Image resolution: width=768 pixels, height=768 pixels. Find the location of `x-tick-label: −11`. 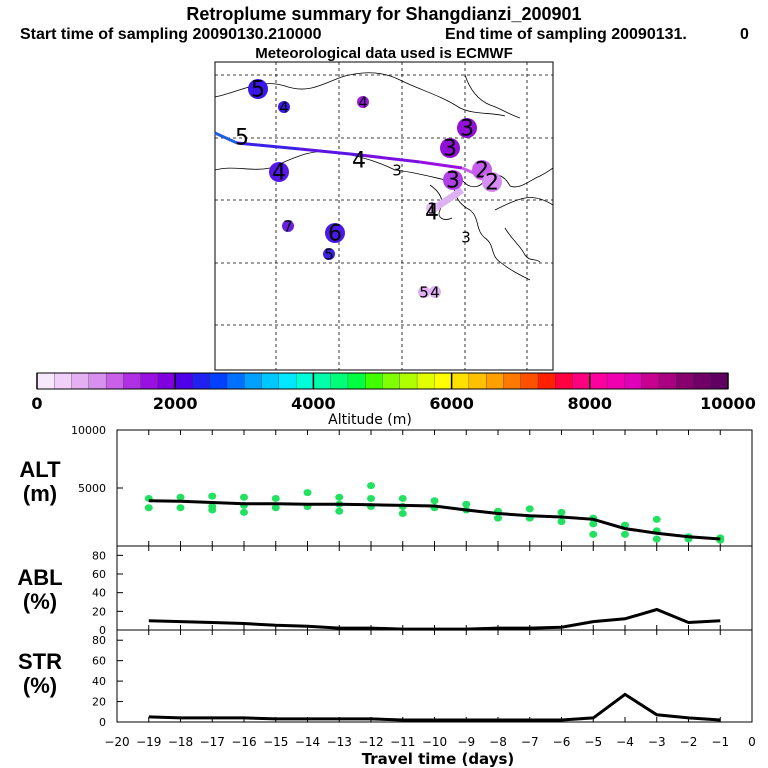

x-tick-label: −11 is located at coordinates (402, 742).